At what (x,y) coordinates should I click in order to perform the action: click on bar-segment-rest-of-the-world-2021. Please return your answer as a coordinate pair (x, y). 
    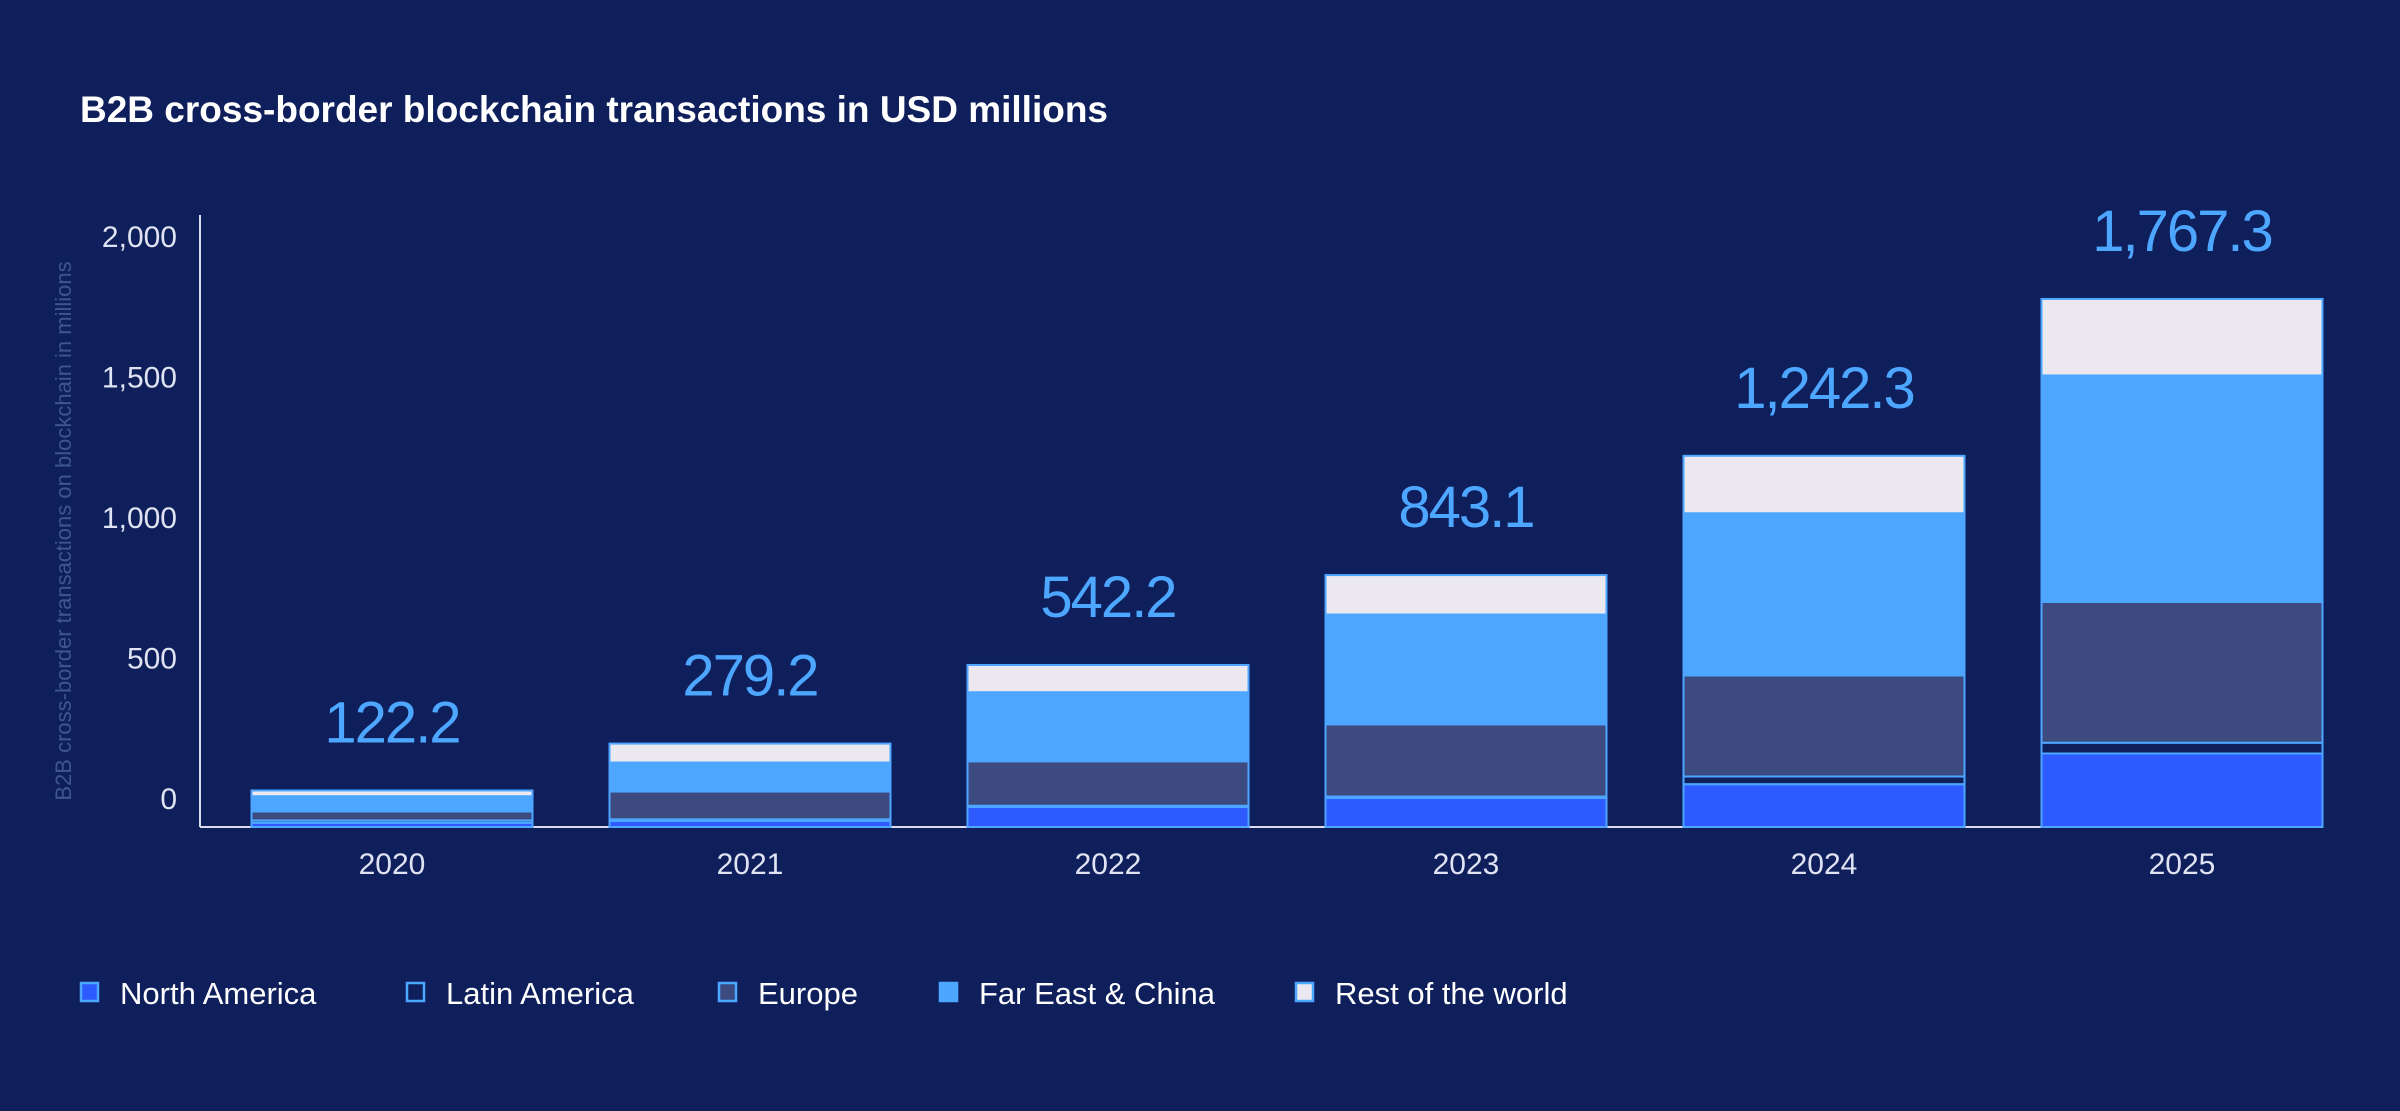
    Looking at the image, I should click on (750, 753).